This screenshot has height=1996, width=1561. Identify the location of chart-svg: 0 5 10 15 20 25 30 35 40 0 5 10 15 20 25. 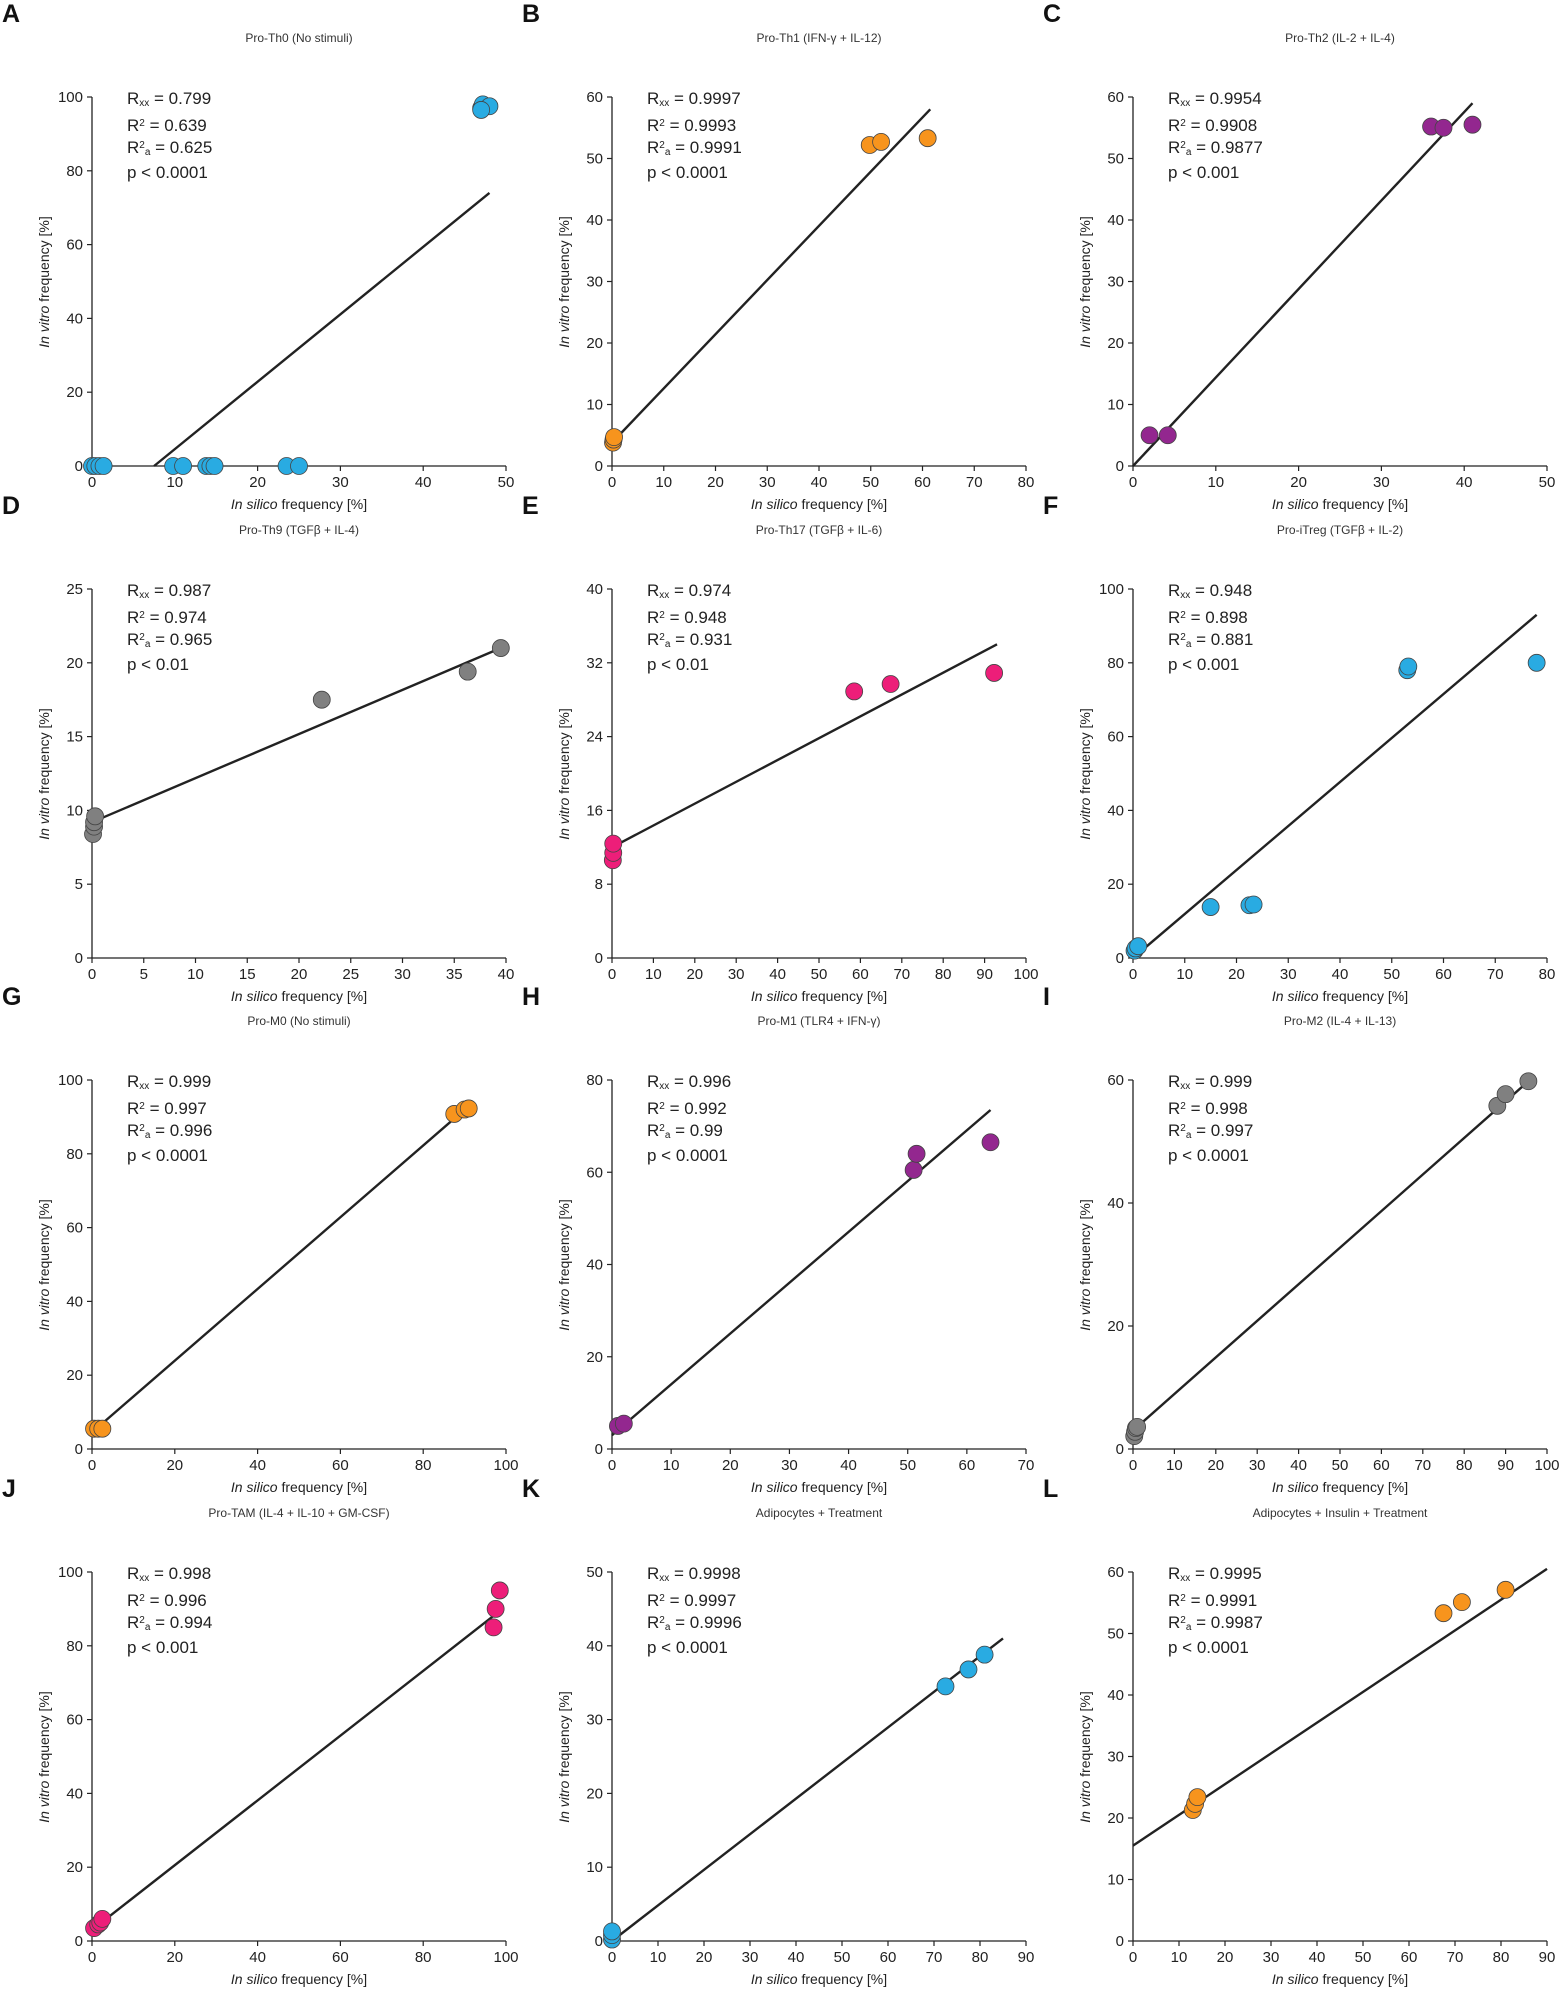
(290, 782).